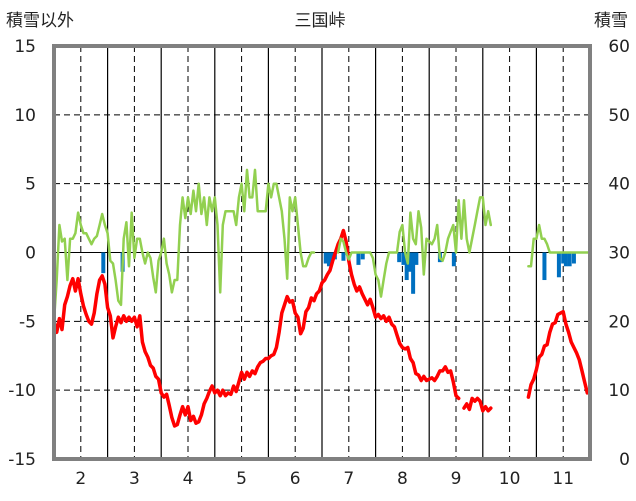  I want to click on x-tick-label: 6, so click(295, 479).